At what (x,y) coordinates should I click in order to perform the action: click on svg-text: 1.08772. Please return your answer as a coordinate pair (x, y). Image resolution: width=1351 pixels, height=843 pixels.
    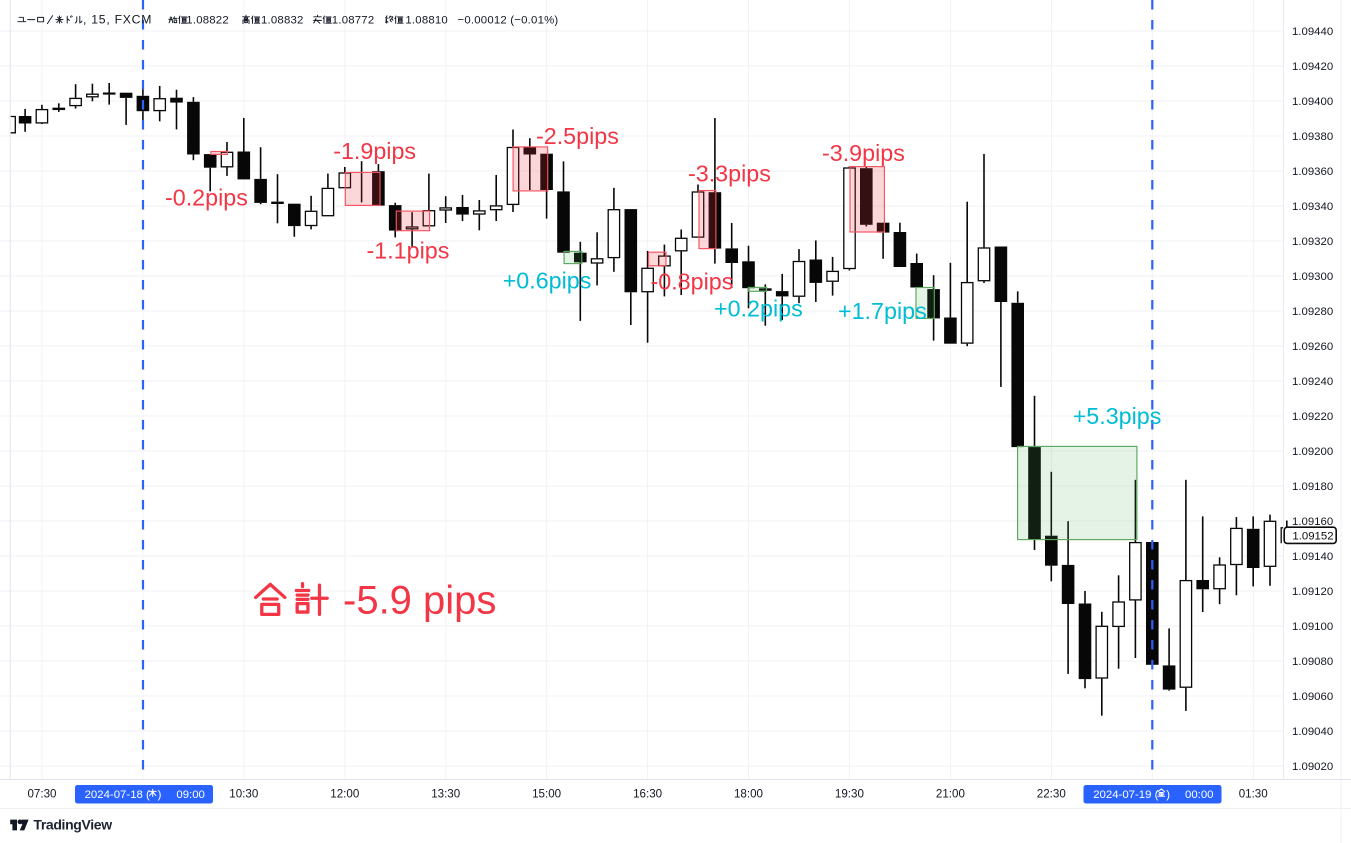
    Looking at the image, I should click on (353, 21).